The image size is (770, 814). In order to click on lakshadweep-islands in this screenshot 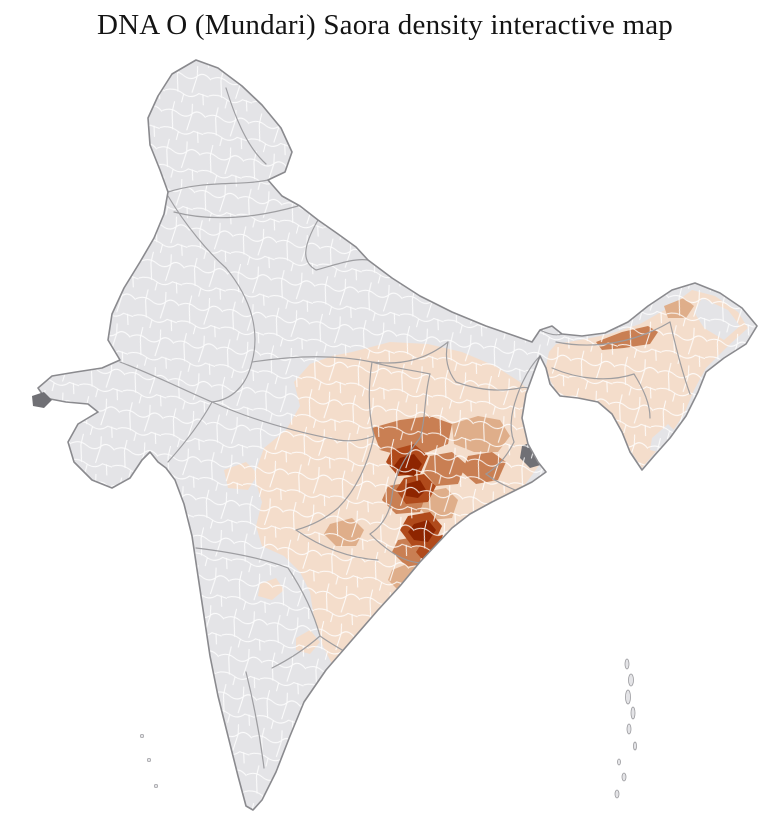, I will do `click(149, 761)`.